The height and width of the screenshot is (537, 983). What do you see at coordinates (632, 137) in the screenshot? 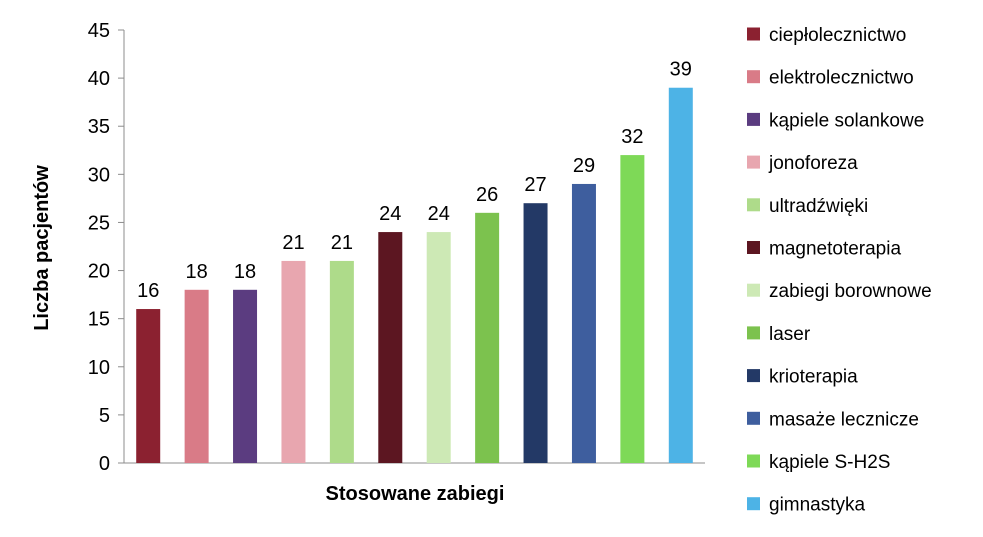
I see `data-label-11: 32` at bounding box center [632, 137].